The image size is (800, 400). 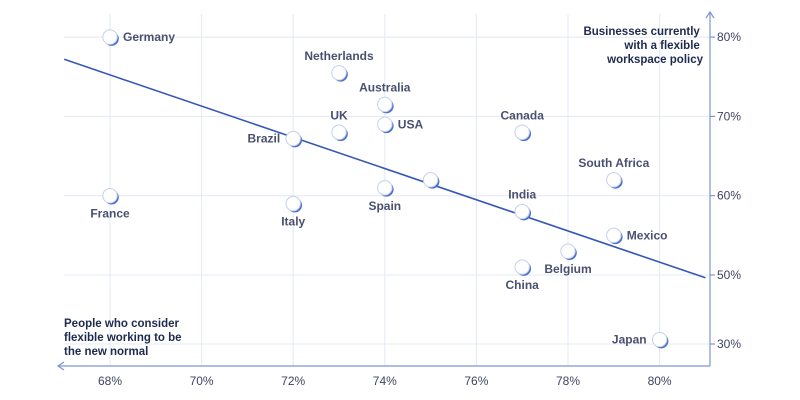 What do you see at coordinates (729, 275) in the screenshot?
I see `y-tick-label: 50%` at bounding box center [729, 275].